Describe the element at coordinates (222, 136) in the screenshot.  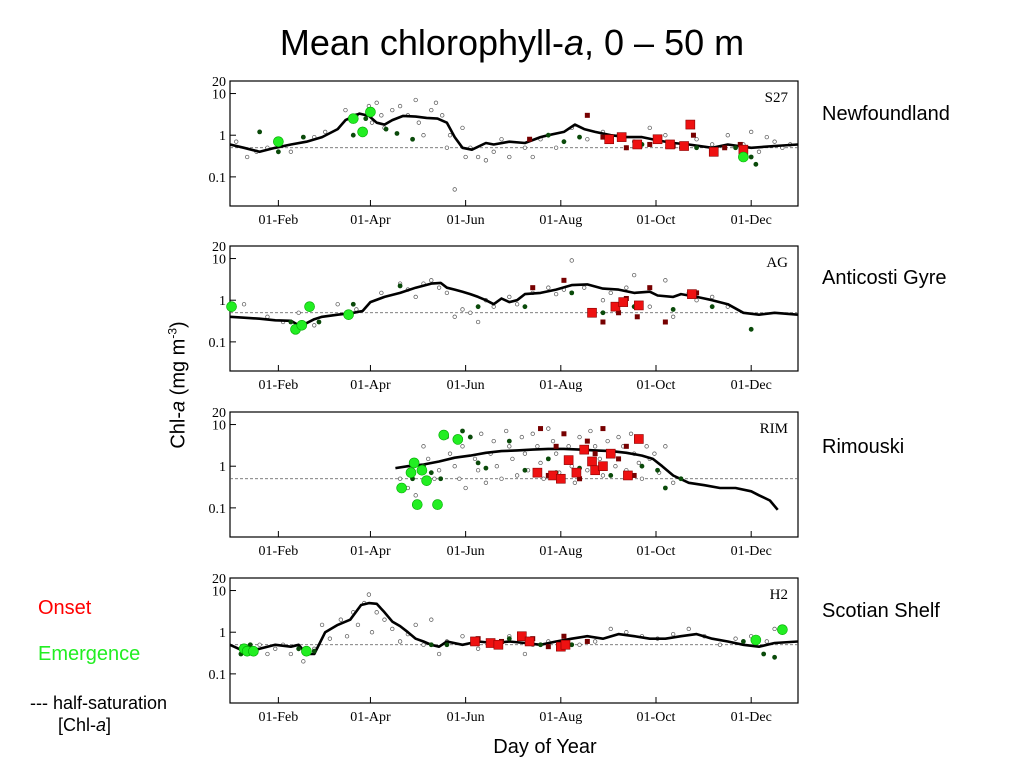
I see `y-tick-label: 1` at that location.